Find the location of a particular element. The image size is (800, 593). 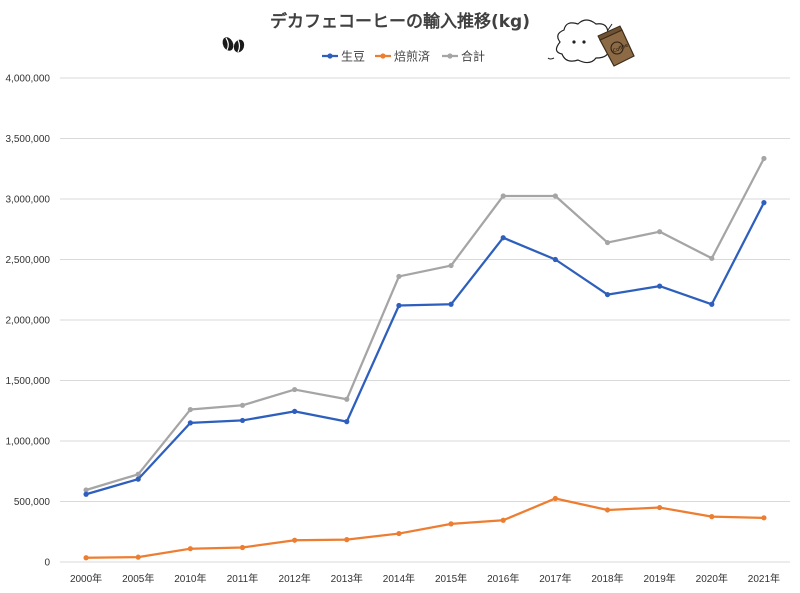

series-line is located at coordinates (425, 528).